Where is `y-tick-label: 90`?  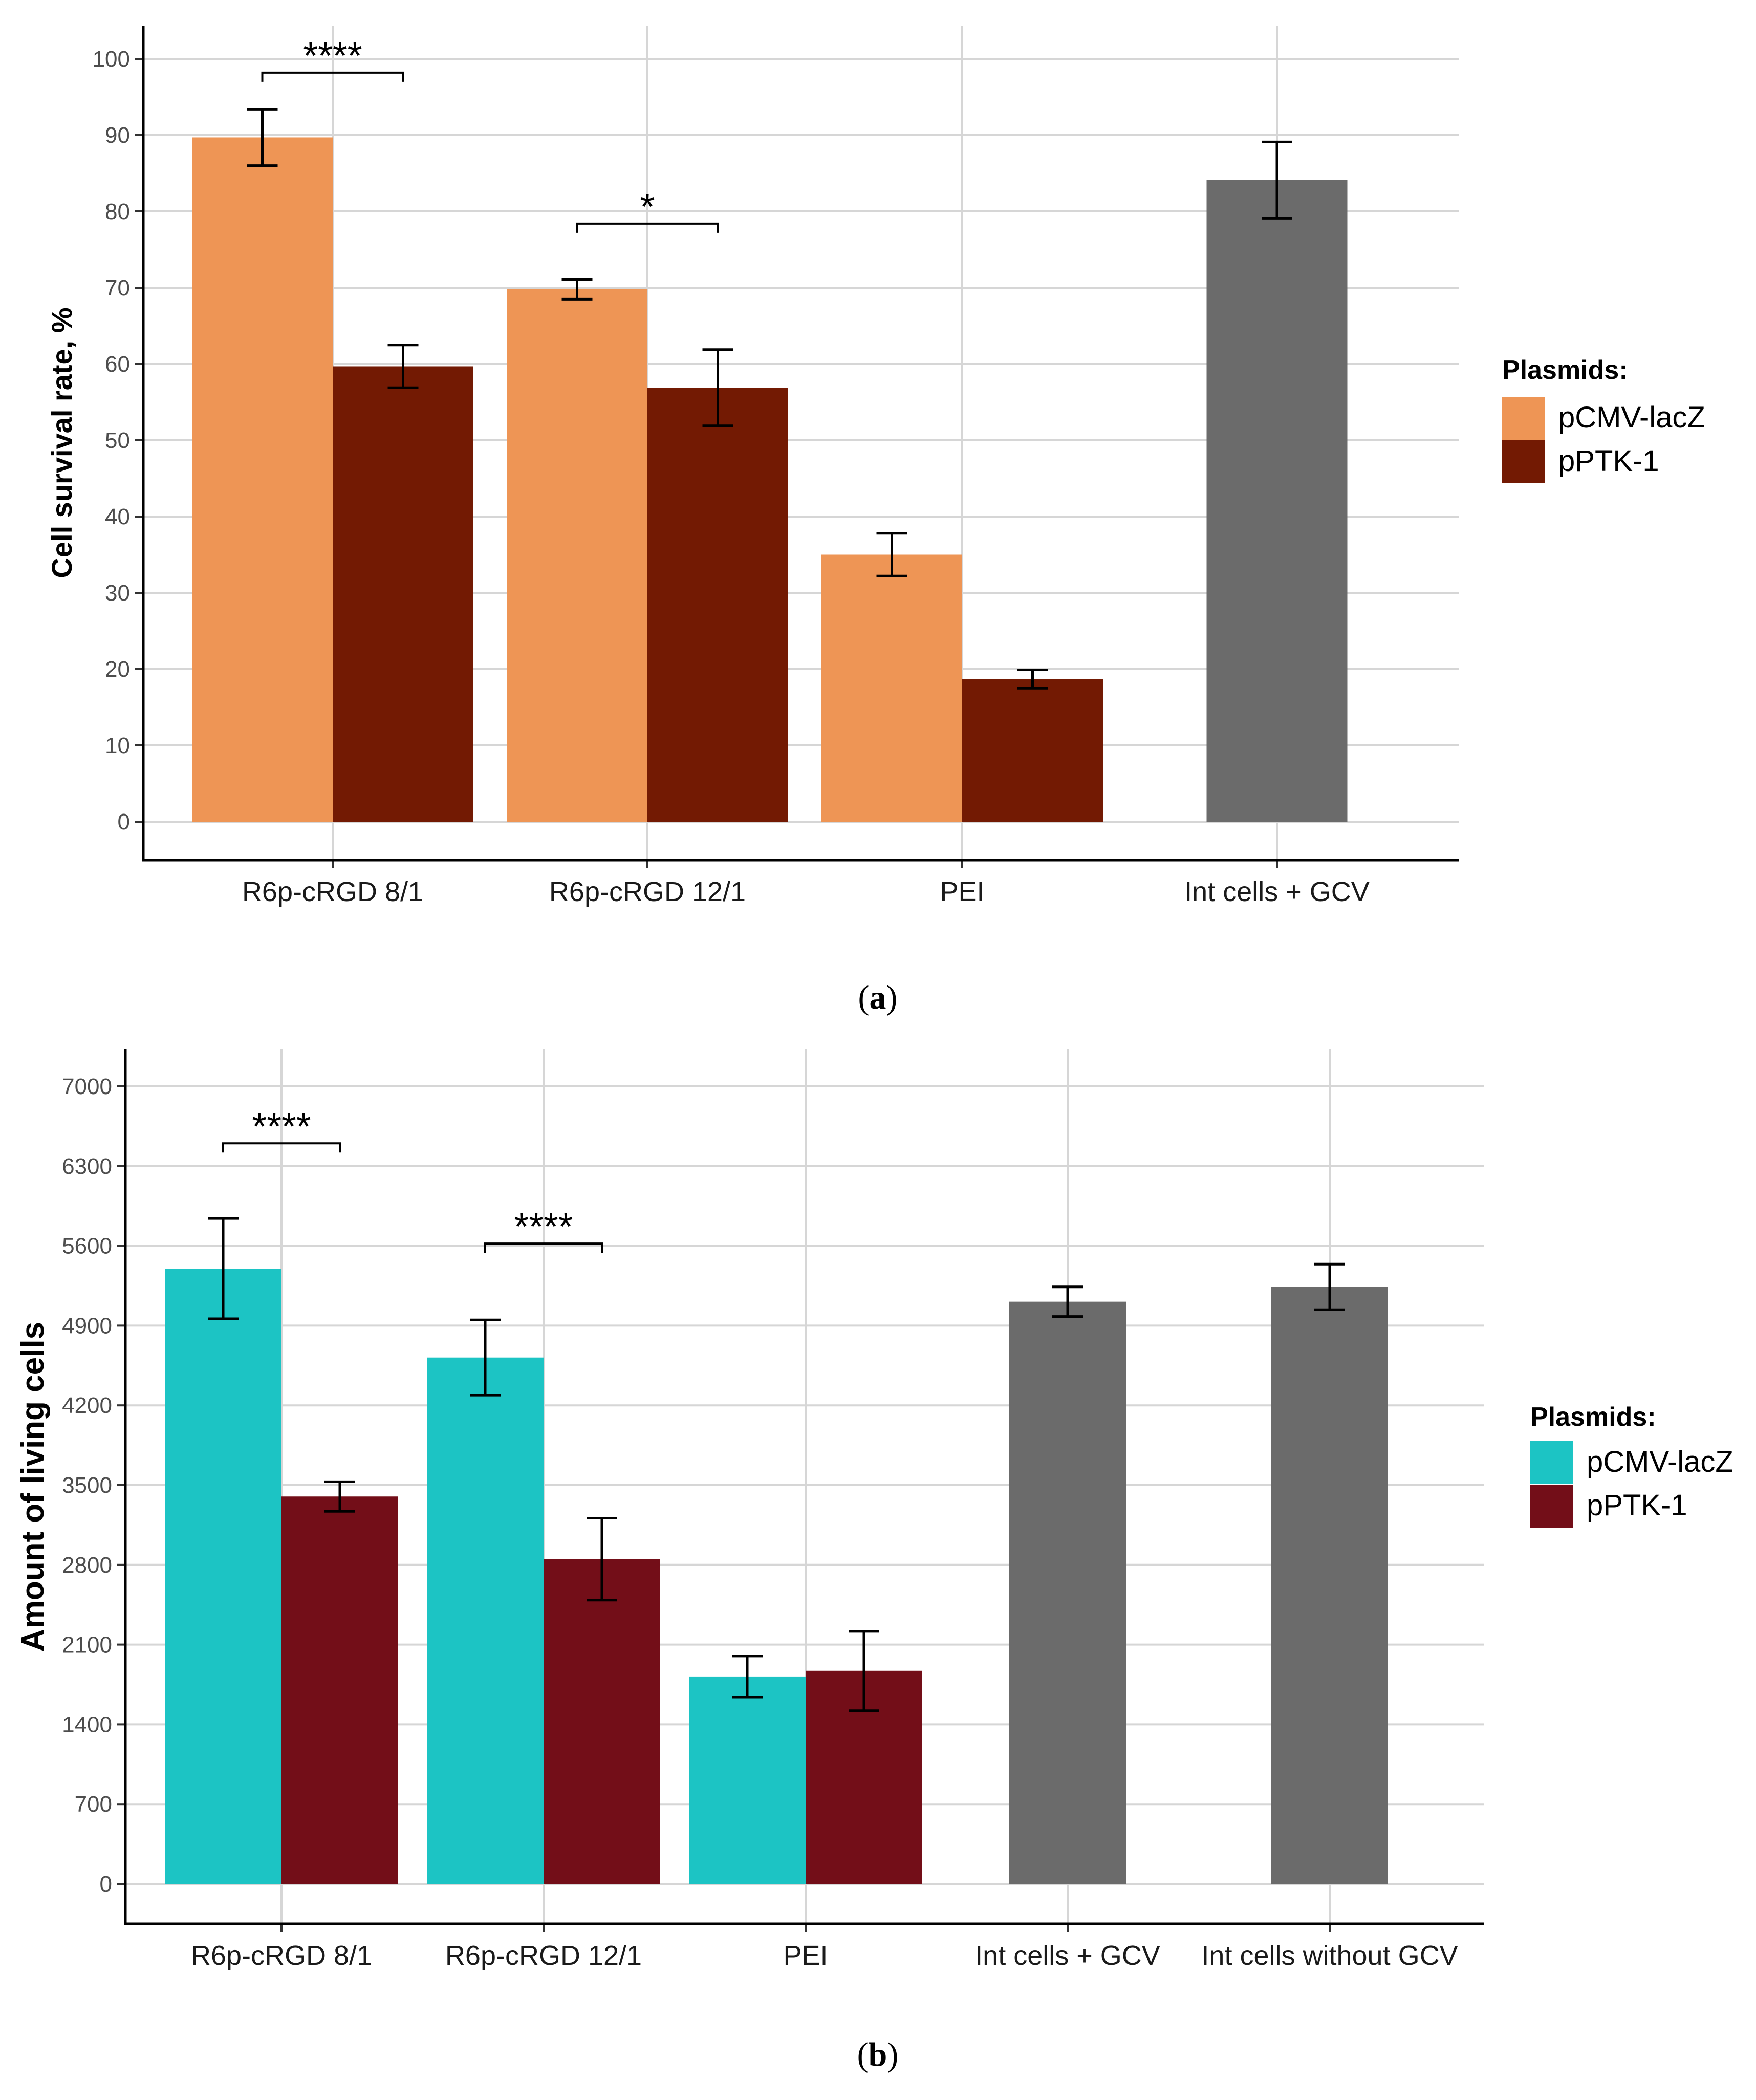
y-tick-label: 90 is located at coordinates (118, 135).